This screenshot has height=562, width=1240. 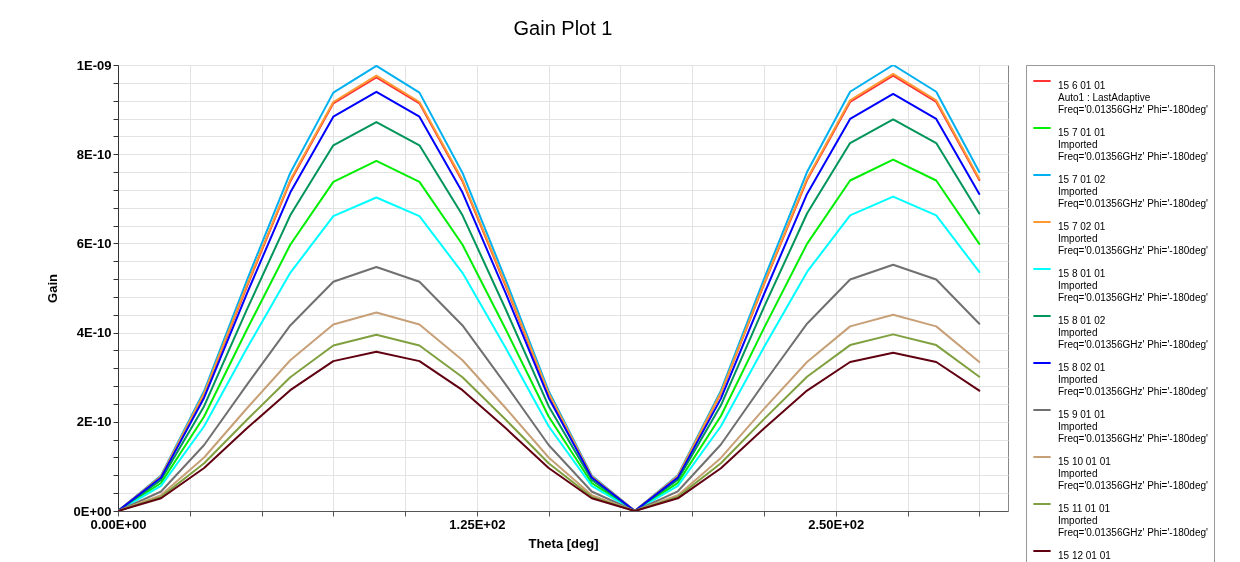 What do you see at coordinates (1133, 191) in the screenshot?
I see `legend-label: 15 7 01 02 Imported Freq='0.01356GHz' Phi='-180deg'` at bounding box center [1133, 191].